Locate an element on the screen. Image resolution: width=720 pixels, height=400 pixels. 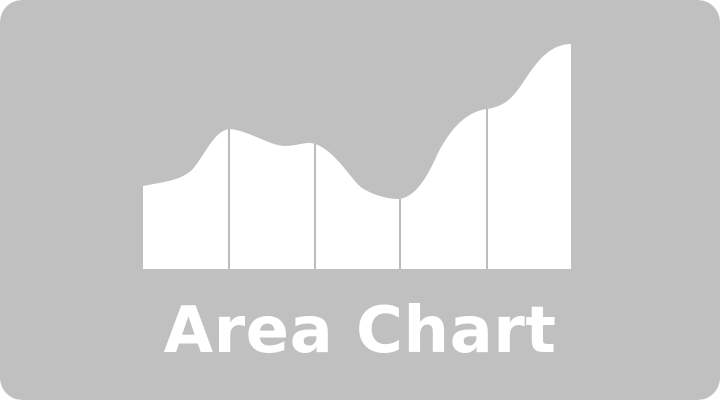
chart-type-title: Area Chart is located at coordinates (360, 331).